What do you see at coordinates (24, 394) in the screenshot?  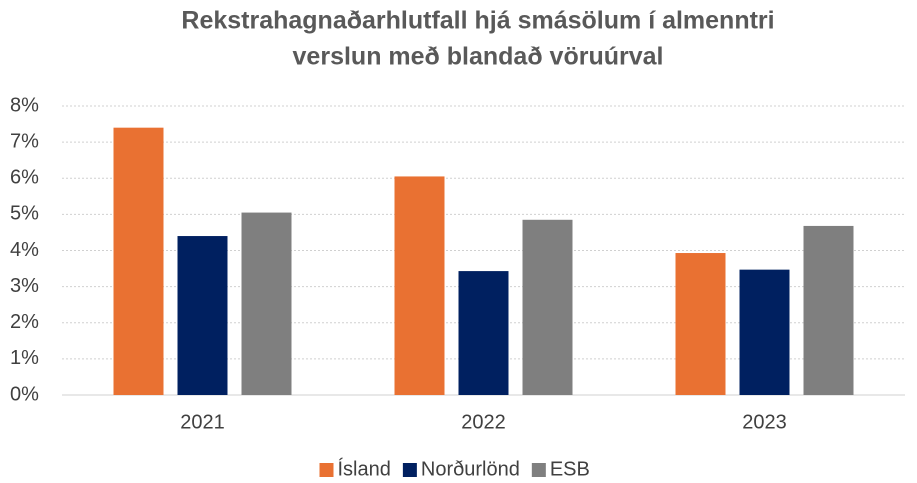 I see `y-tick-label: 0%` at bounding box center [24, 394].